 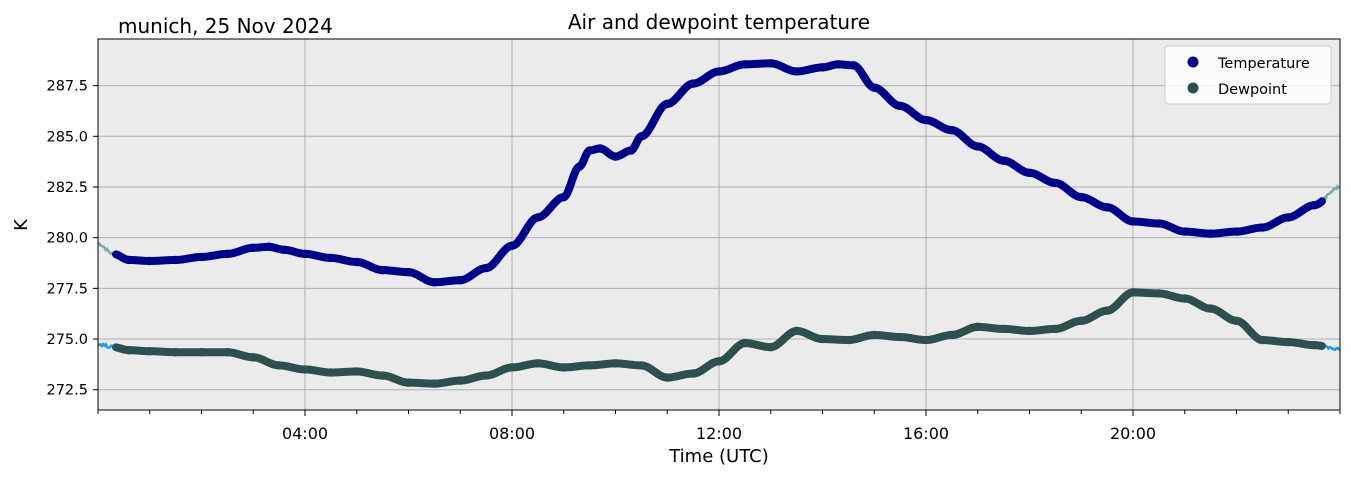 What do you see at coordinates (67, 391) in the screenshot?
I see `y-tick-label-0: 272.5` at bounding box center [67, 391].